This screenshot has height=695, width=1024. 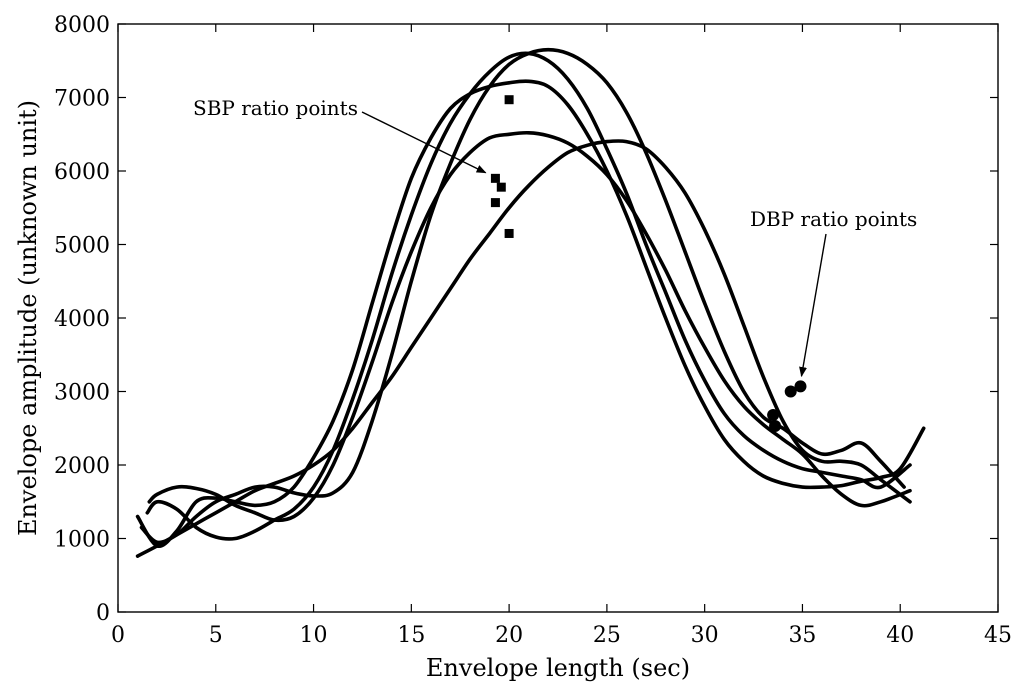 I want to click on y-tick-label: 3000, so click(x=82, y=393).